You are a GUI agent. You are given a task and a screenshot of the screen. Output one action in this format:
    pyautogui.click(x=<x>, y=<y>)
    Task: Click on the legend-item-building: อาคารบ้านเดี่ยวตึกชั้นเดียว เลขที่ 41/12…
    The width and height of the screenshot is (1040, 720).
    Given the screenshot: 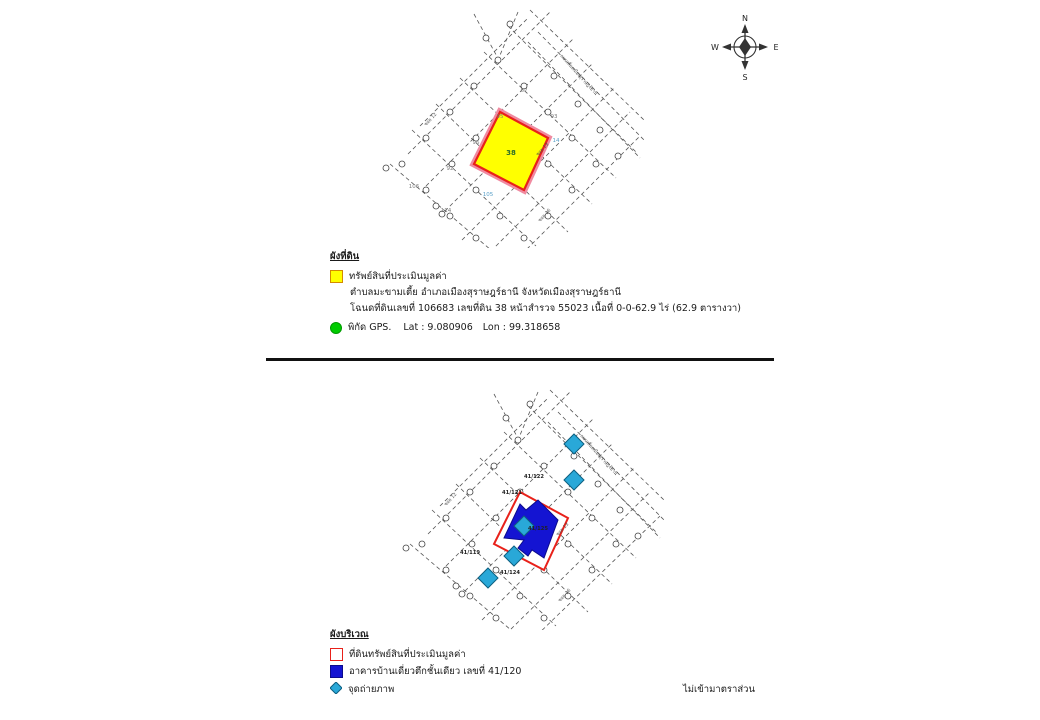 What is the action you would take?
    pyautogui.click(x=540, y=672)
    